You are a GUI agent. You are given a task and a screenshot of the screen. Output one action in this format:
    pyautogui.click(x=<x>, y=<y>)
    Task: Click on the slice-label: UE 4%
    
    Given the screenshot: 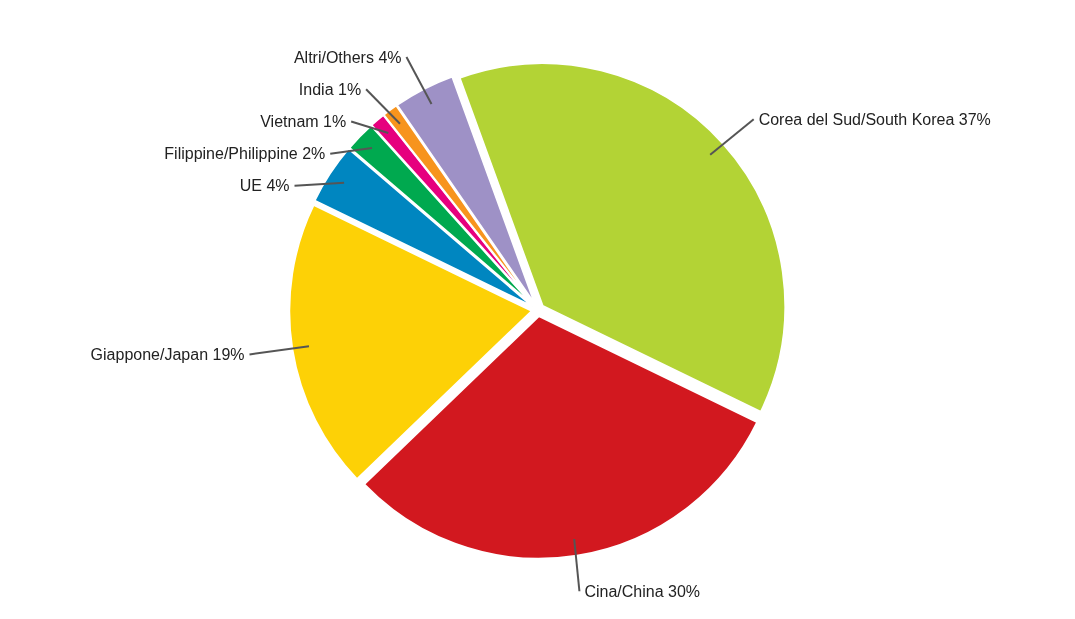 What is the action you would take?
    pyautogui.click(x=264, y=186)
    